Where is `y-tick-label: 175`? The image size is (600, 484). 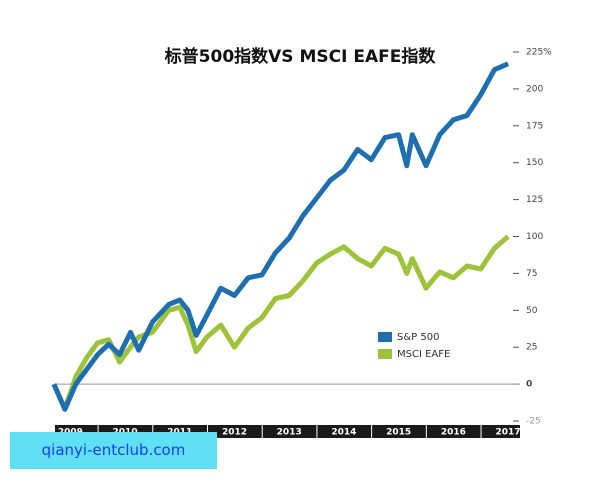 y-tick-label: 175 is located at coordinates (534, 126).